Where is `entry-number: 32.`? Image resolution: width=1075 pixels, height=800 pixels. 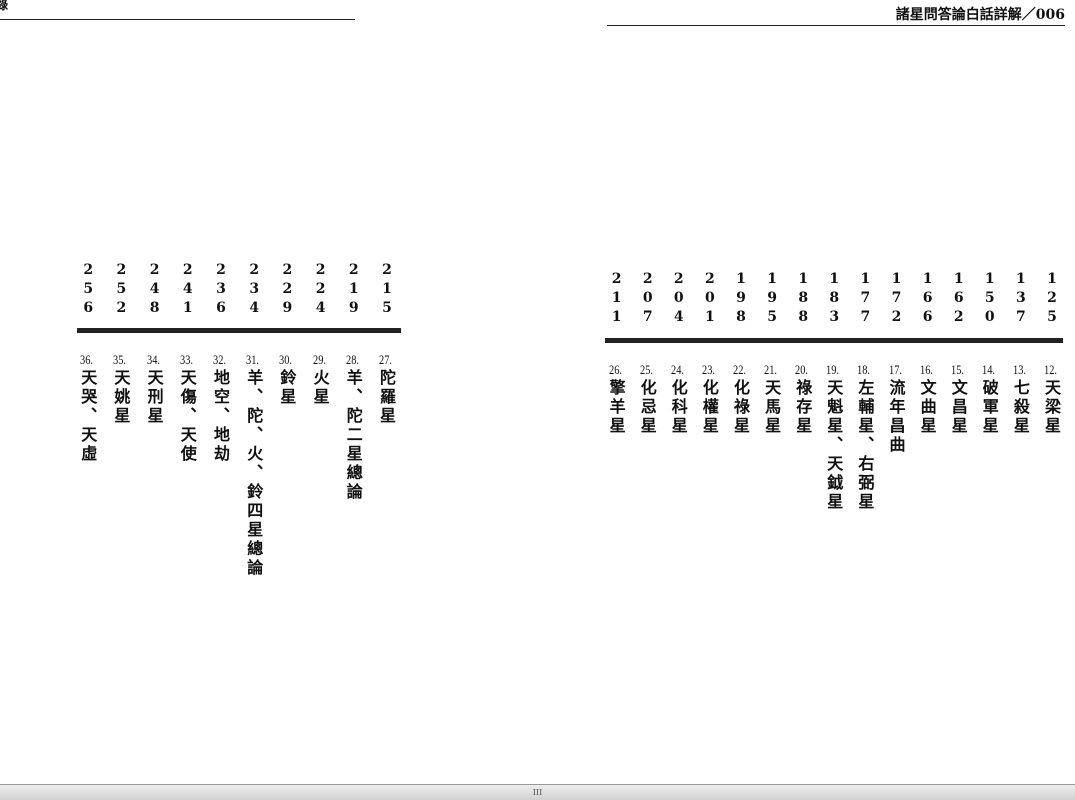 entry-number: 32. is located at coordinates (219, 359).